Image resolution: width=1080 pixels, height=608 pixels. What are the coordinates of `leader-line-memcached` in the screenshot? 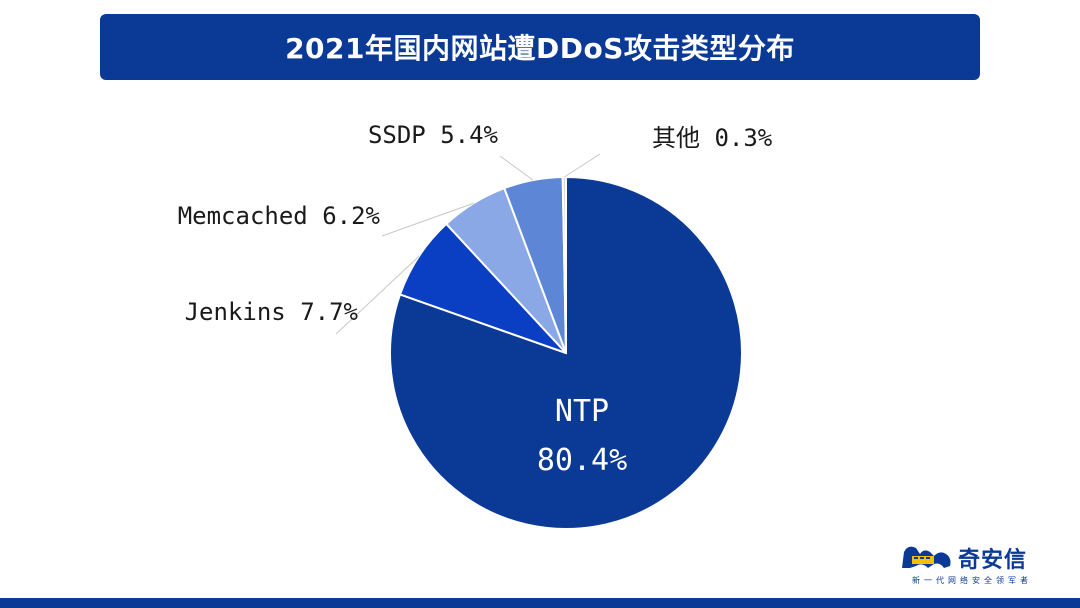 It's located at (427, 219).